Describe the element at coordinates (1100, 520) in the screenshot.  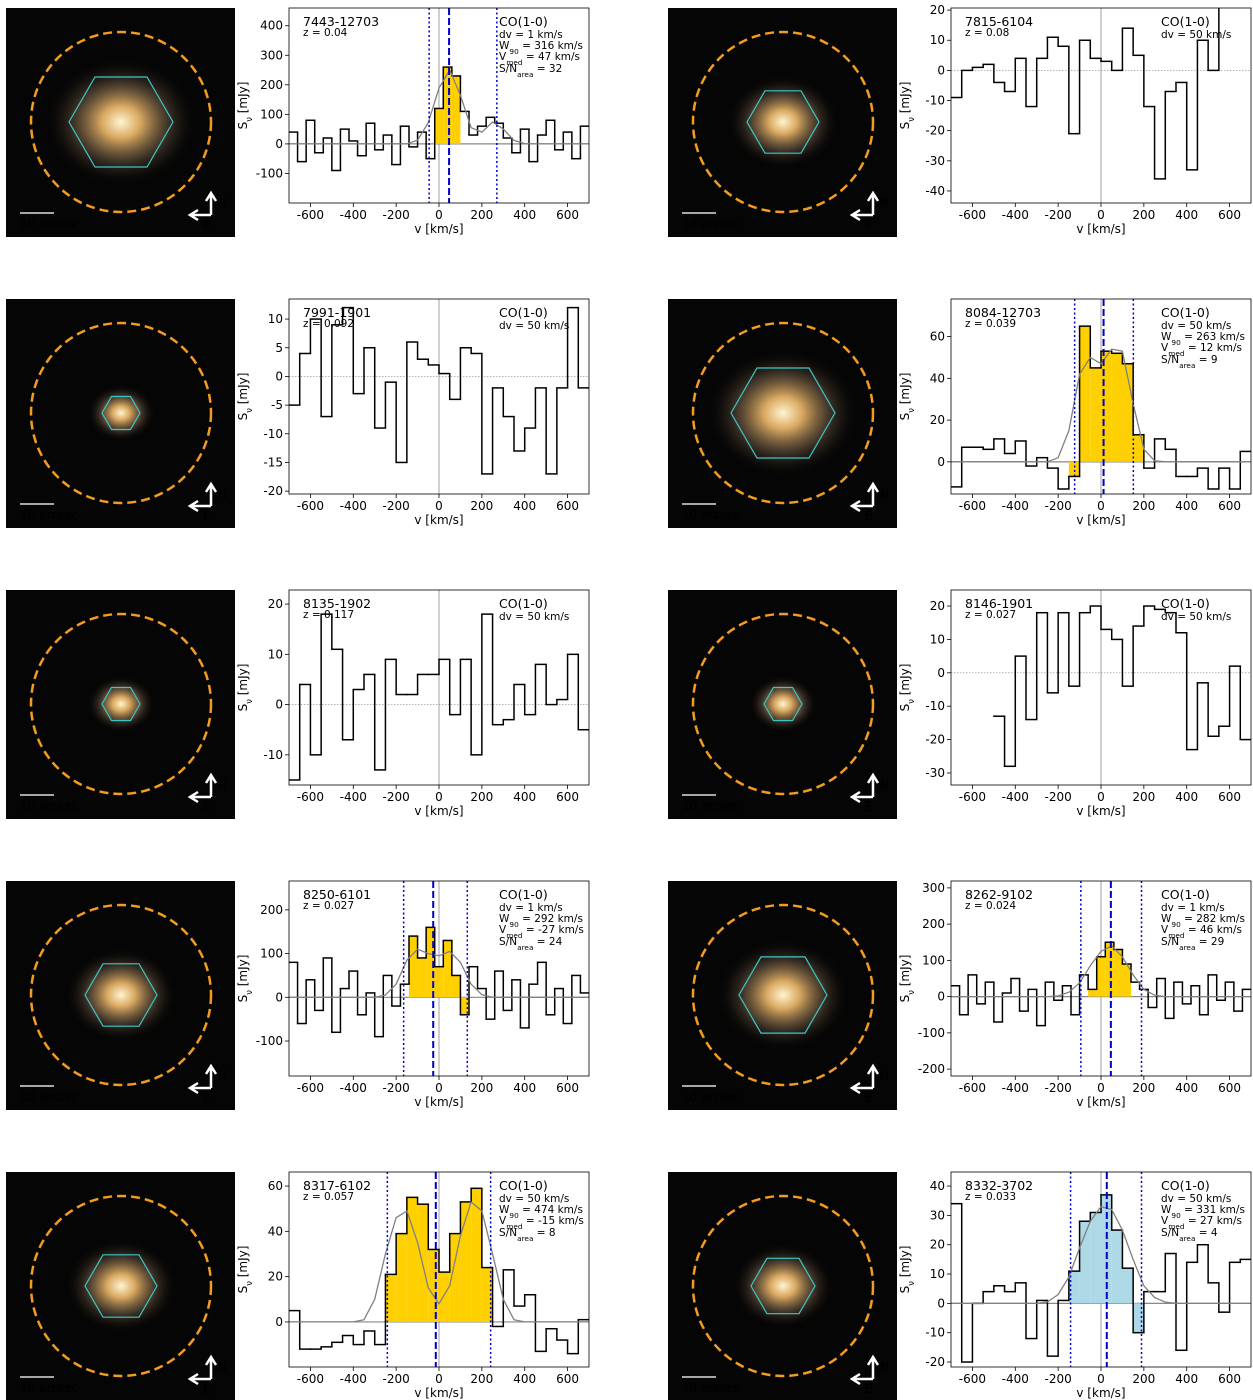
I see `x-axis-label: v [km/s]` at that location.